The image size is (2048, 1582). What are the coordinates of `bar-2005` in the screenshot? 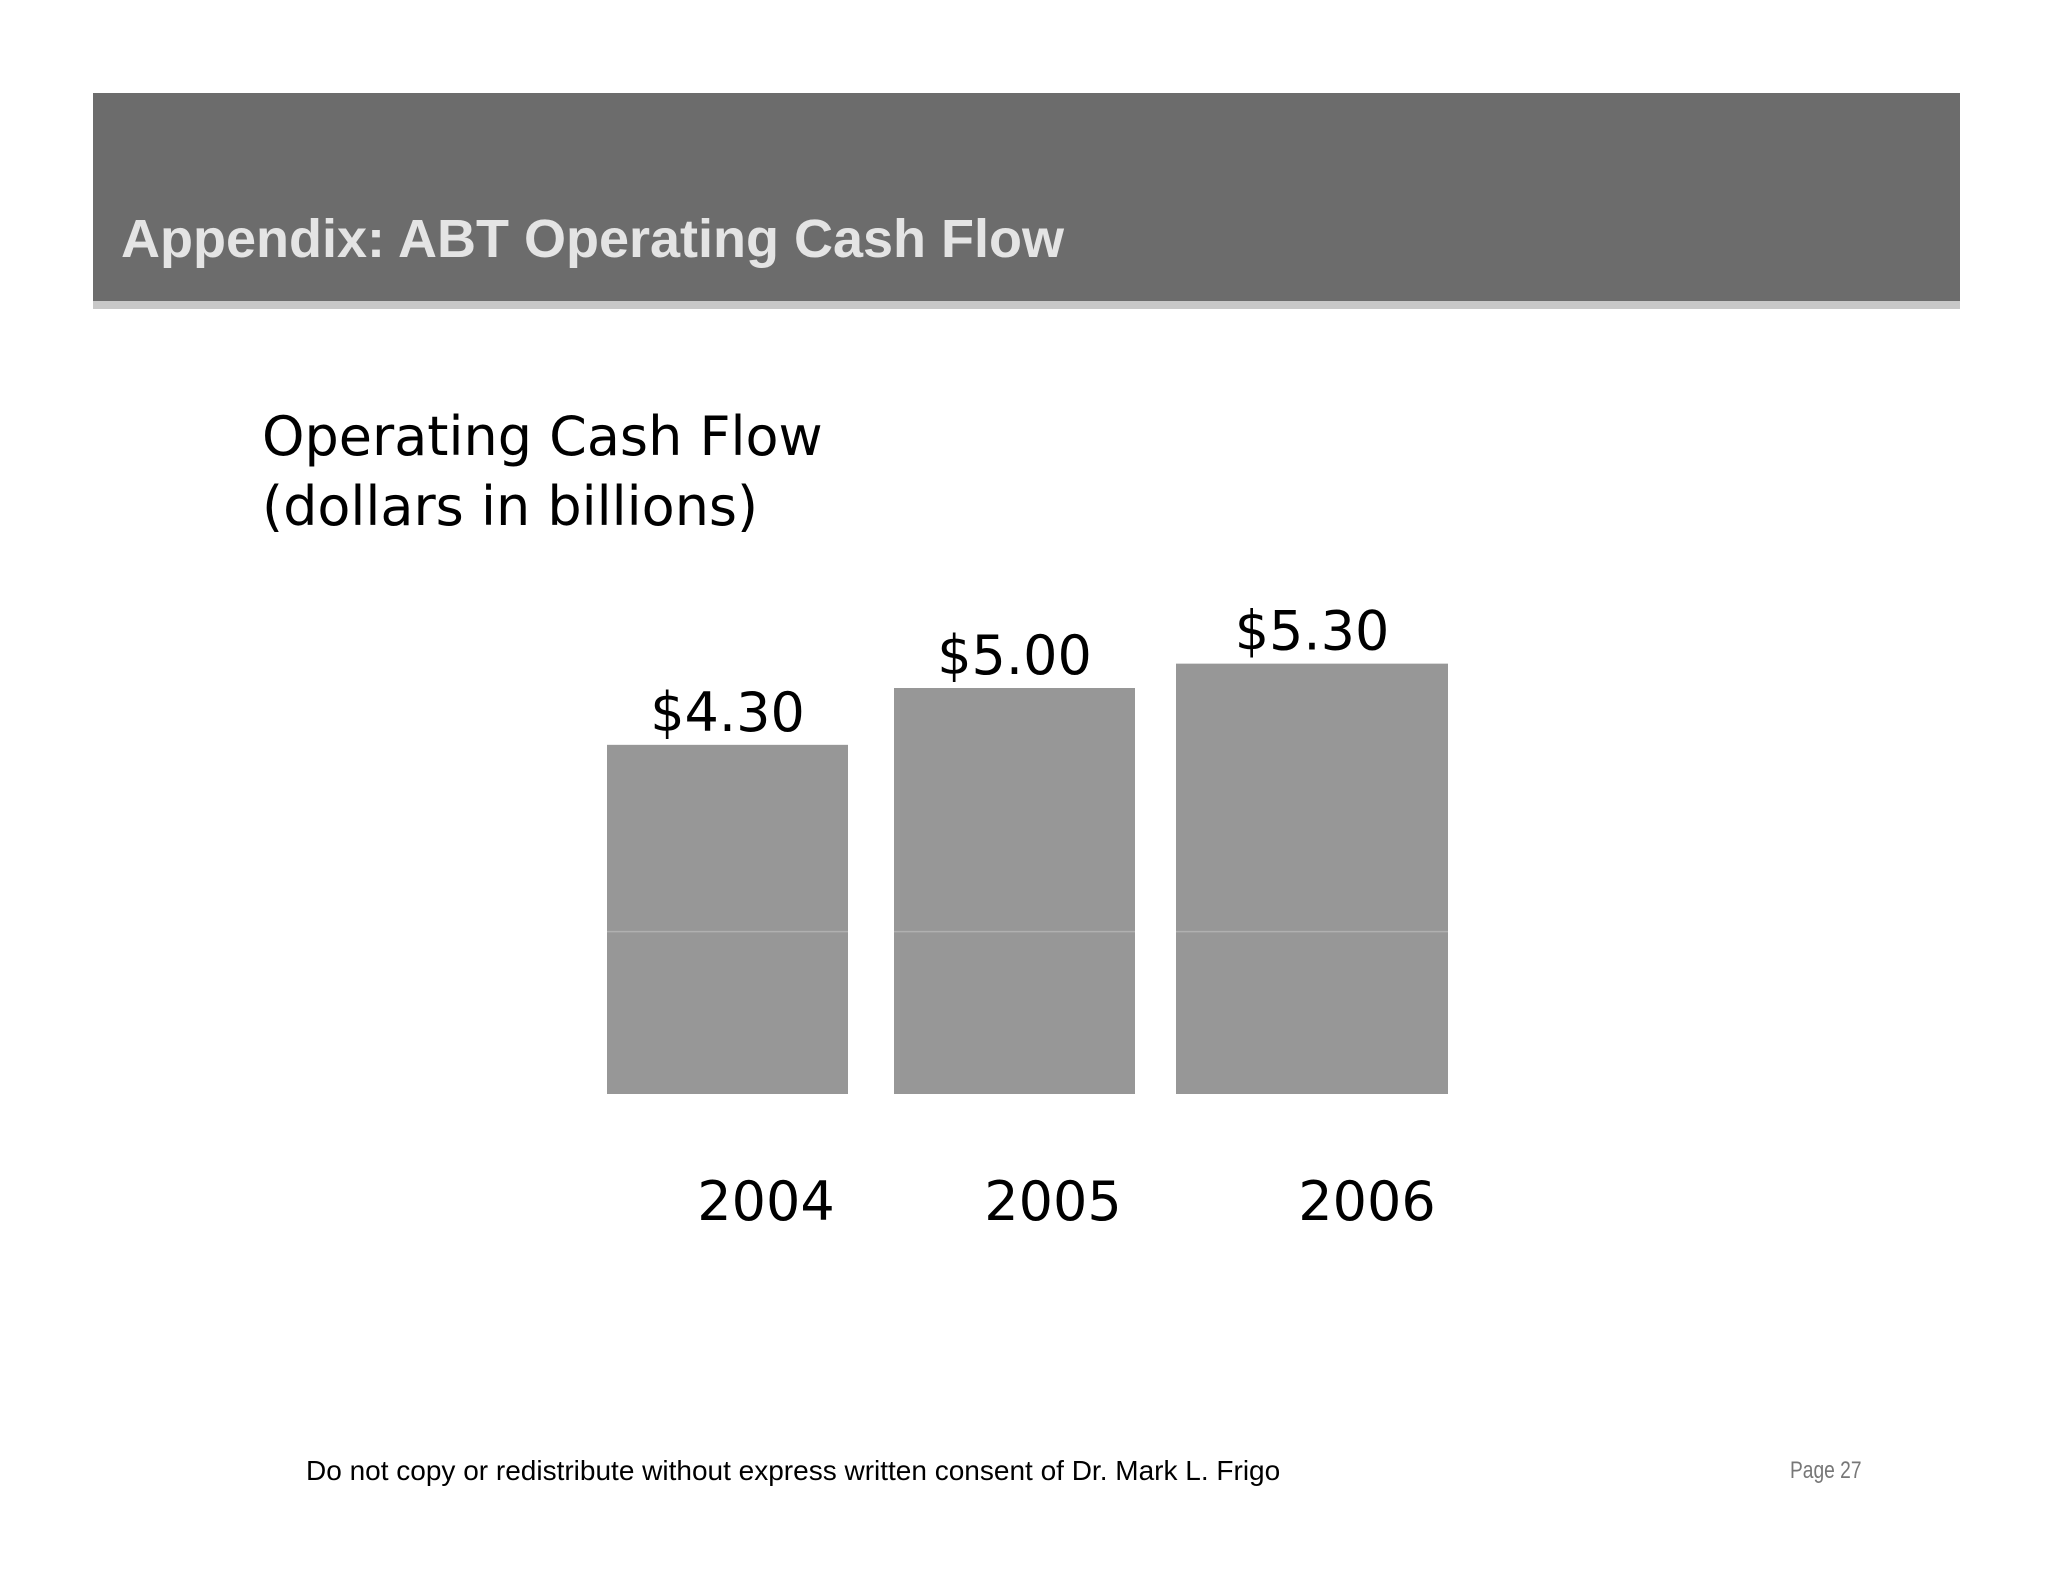 It's located at (1014, 891).